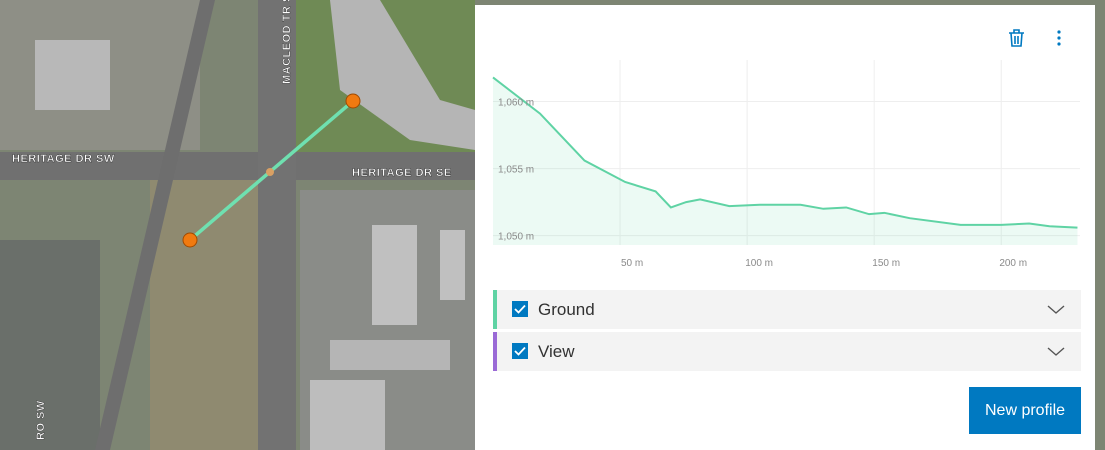 The height and width of the screenshot is (450, 1105). Describe the element at coordinates (205, 315) in the screenshot. I see `map-lot` at that location.